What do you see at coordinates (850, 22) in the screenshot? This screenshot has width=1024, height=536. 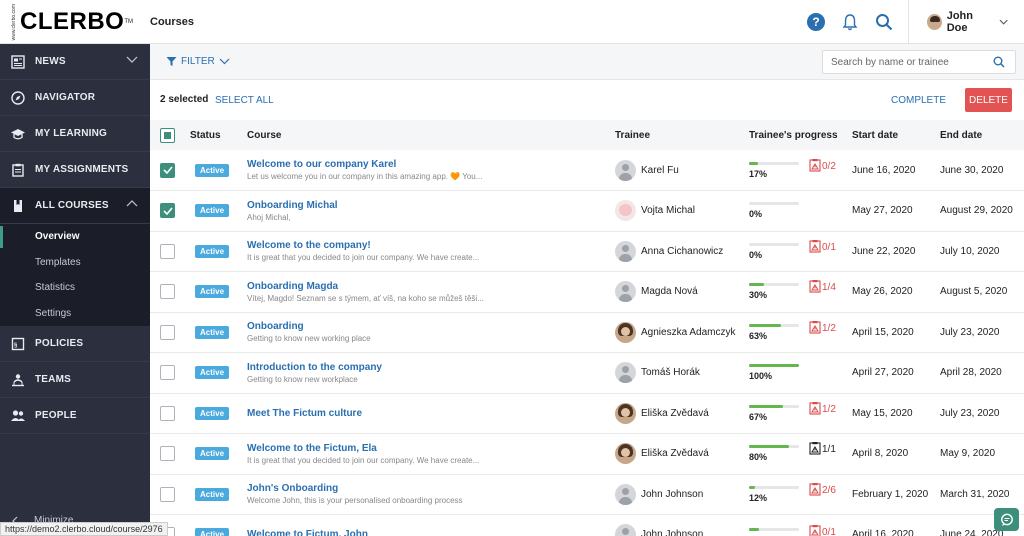 I see `bell-icon` at bounding box center [850, 22].